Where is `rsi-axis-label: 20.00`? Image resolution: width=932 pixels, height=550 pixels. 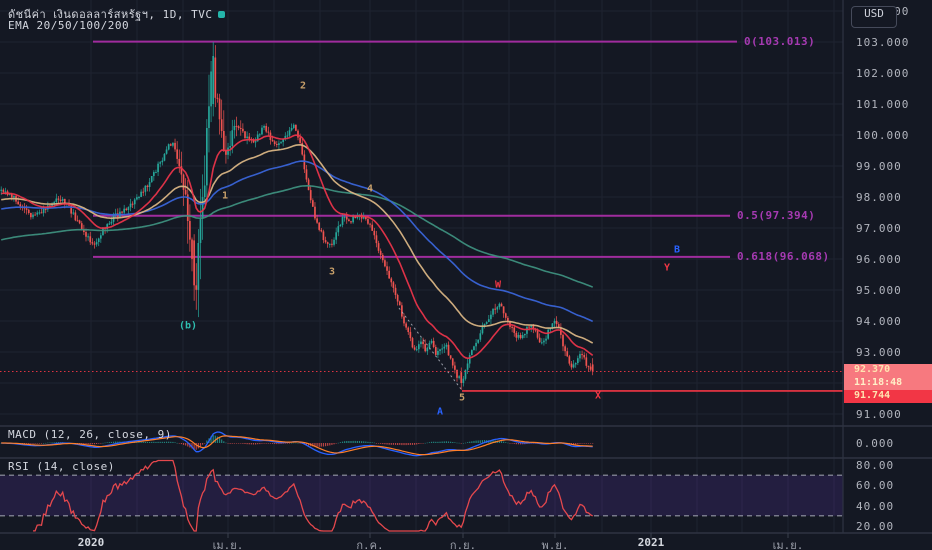 rsi-axis-label: 20.00 is located at coordinates (875, 526).